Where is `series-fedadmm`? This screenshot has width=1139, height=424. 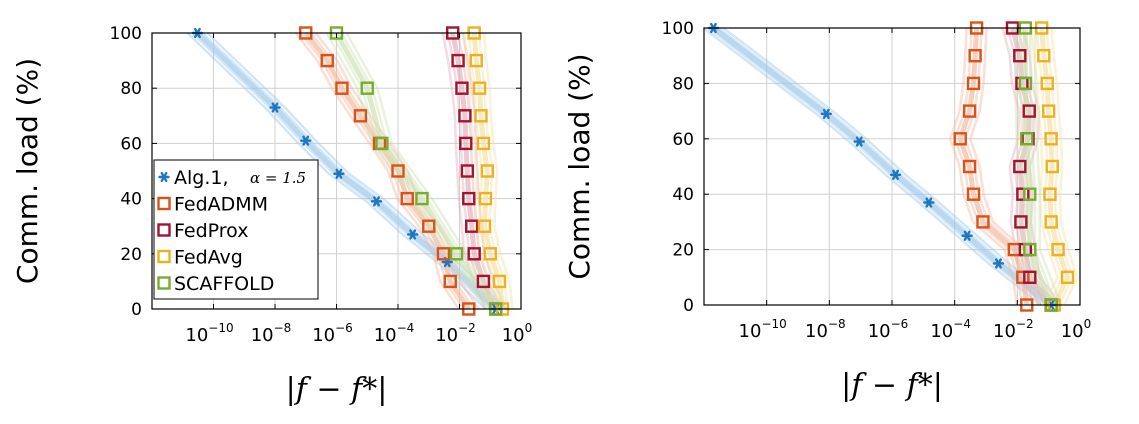 series-fedadmm is located at coordinates (993, 166).